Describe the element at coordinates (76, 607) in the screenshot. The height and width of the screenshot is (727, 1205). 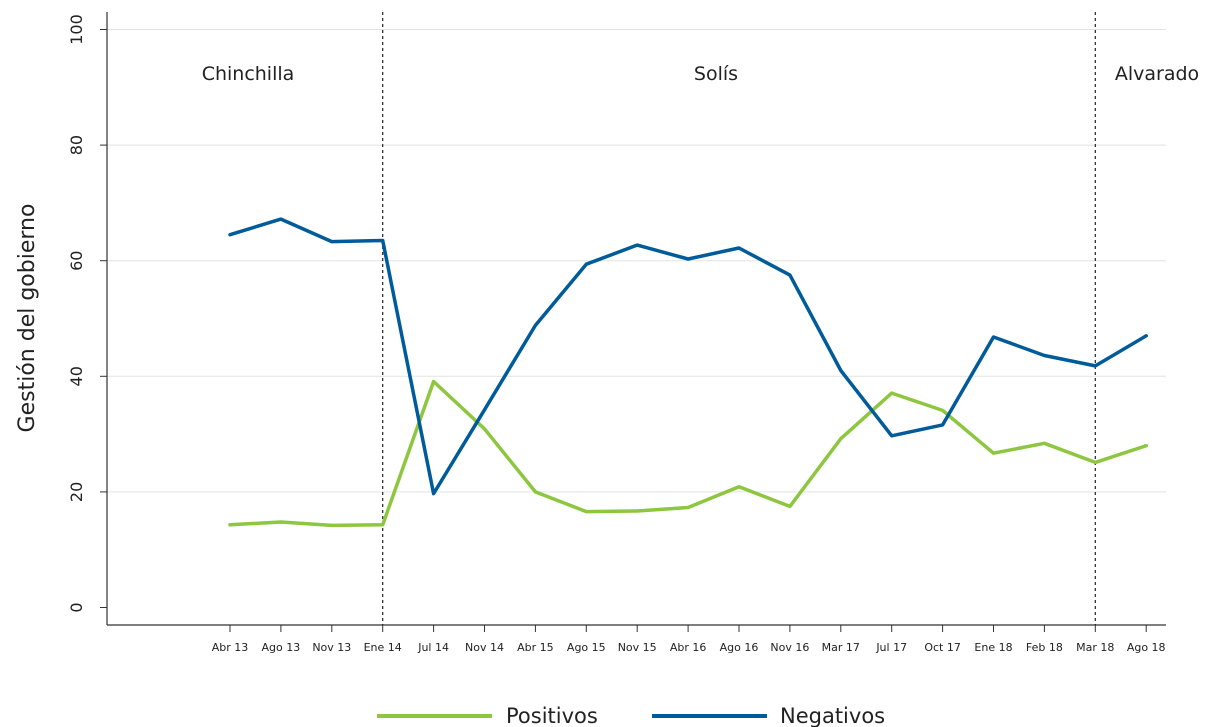
I see `y-tick-label: 0` at that location.